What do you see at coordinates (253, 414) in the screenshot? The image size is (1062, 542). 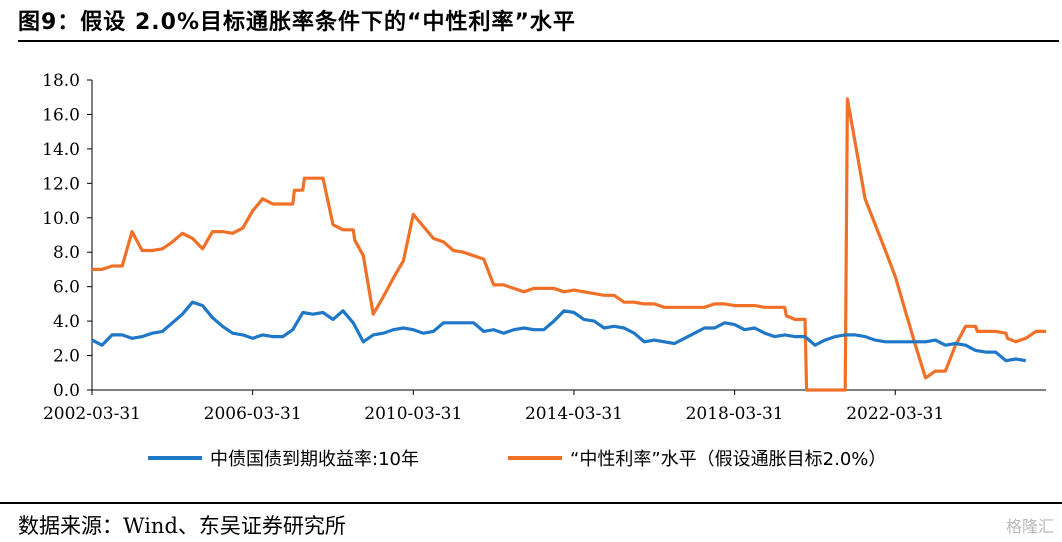 I see `x-tick-label: 2006-03-31` at bounding box center [253, 414].